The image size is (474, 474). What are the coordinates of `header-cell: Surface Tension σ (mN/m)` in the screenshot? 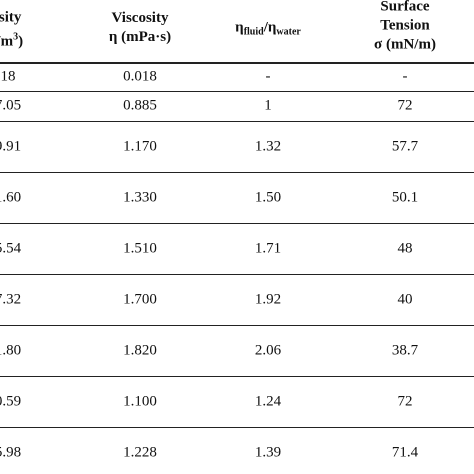 It's located at (405, 27).